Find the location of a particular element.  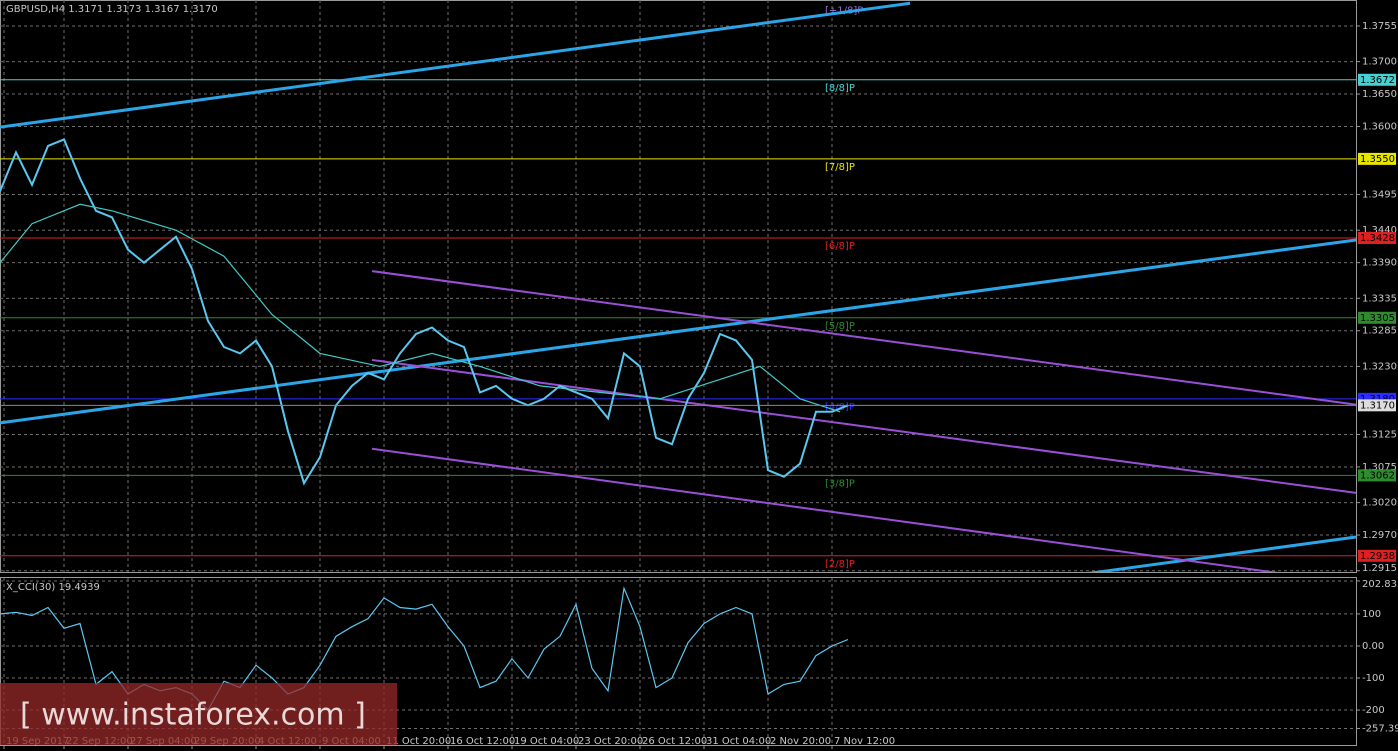

x-tick-label: 2 Nov 20:00 is located at coordinates (800, 741).